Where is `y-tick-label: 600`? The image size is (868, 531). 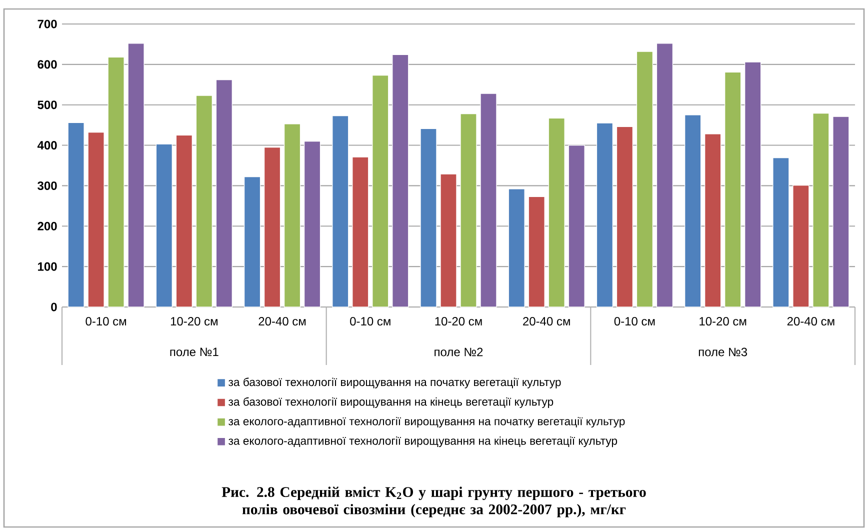 y-tick-label: 600 is located at coordinates (47, 64).